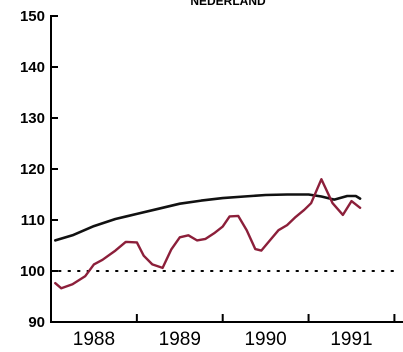 Image resolution: width=403 pixels, height=352 pixels. Describe the element at coordinates (265, 339) in the screenshot. I see `x-tick-label-1990: 1990` at that location.